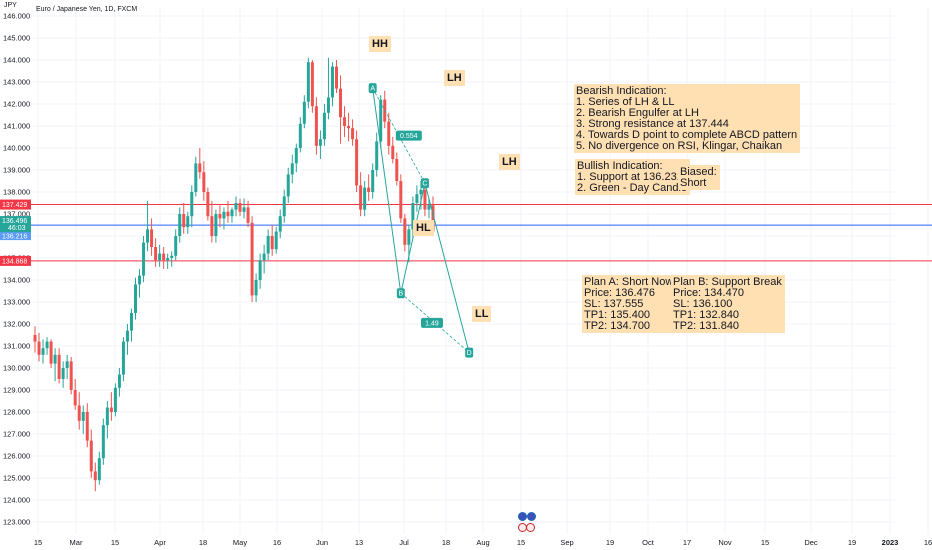 Image resolution: width=932 pixels, height=550 pixels. Describe the element at coordinates (359, 542) in the screenshot. I see `x-tick-label: 13` at that location.